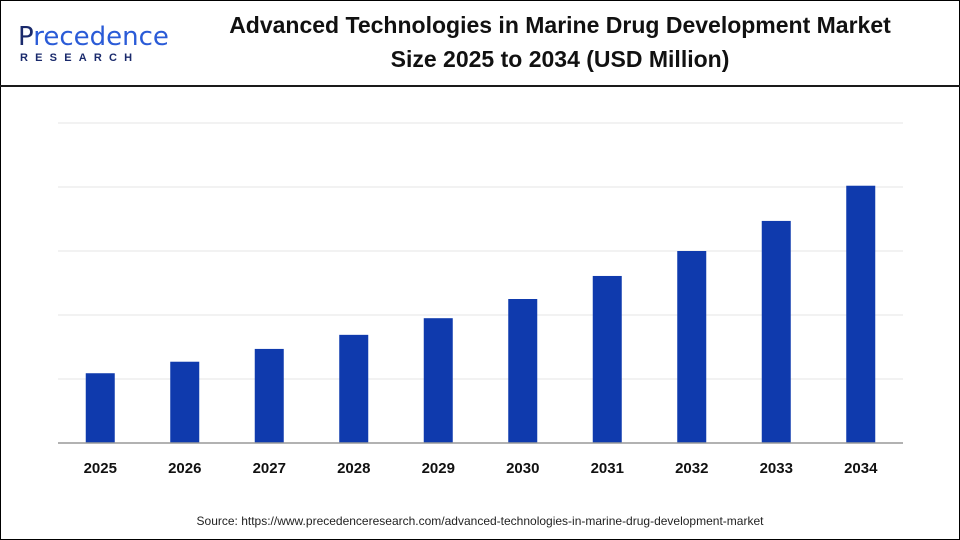 This screenshot has width=960, height=540. What do you see at coordinates (184, 468) in the screenshot?
I see `x-tick-label: 2026` at bounding box center [184, 468].